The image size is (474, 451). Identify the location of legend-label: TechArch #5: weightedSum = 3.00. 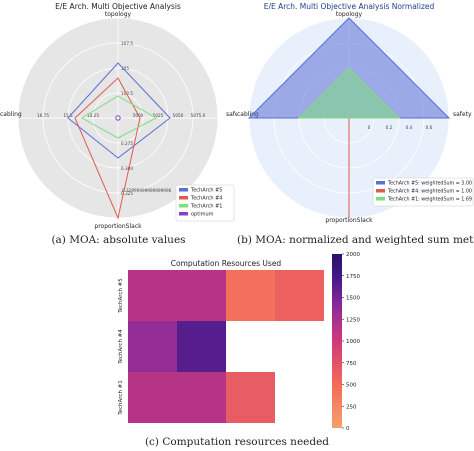
(429, 184).